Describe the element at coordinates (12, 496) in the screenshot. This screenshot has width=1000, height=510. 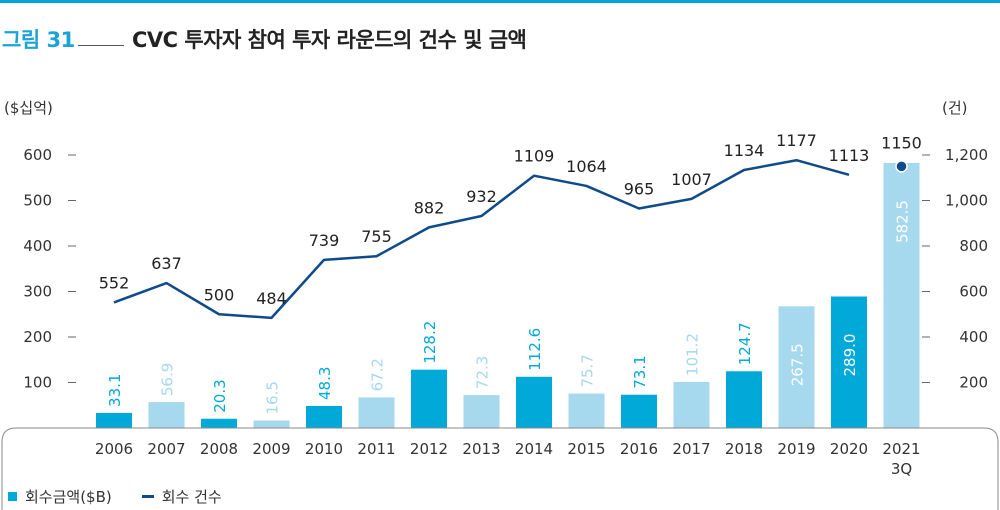
I see `legend-bar-swatch` at that location.